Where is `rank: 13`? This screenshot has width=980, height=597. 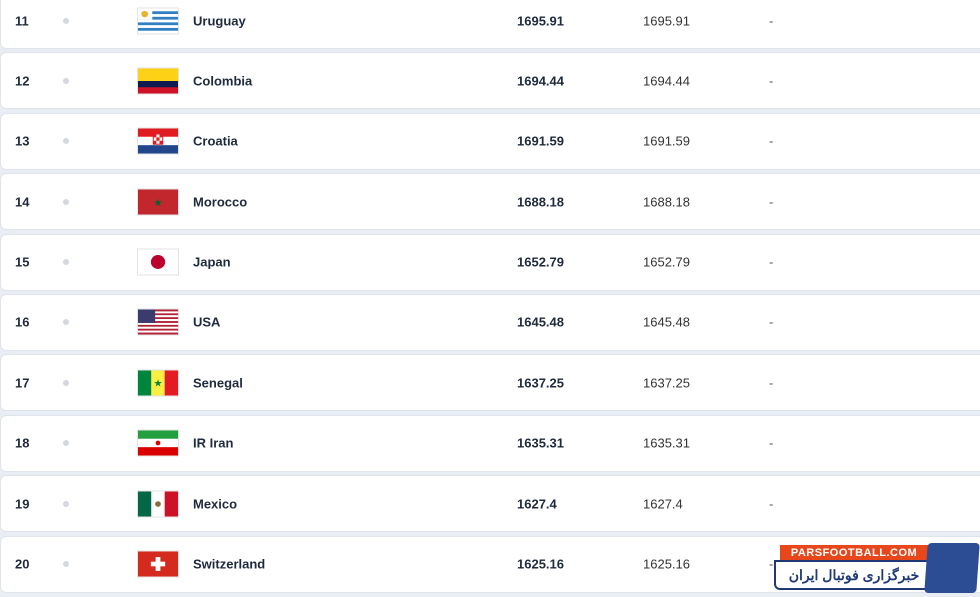 rank: 13 is located at coordinates (22, 141).